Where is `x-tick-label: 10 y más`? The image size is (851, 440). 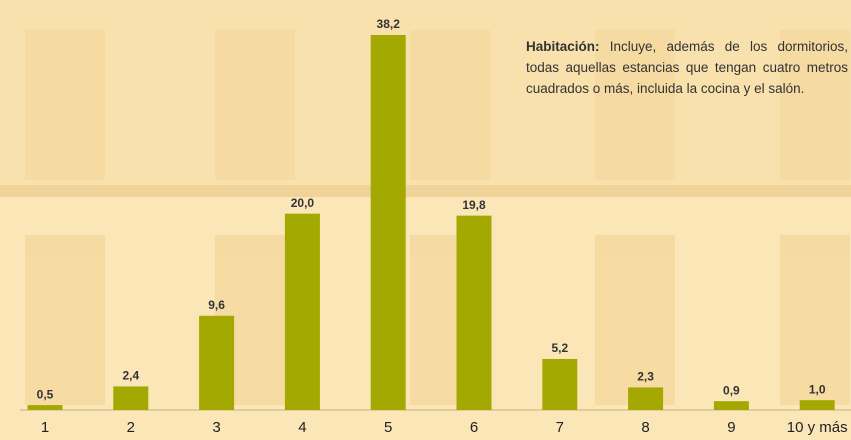
x-tick-label: 10 y más is located at coordinates (817, 427).